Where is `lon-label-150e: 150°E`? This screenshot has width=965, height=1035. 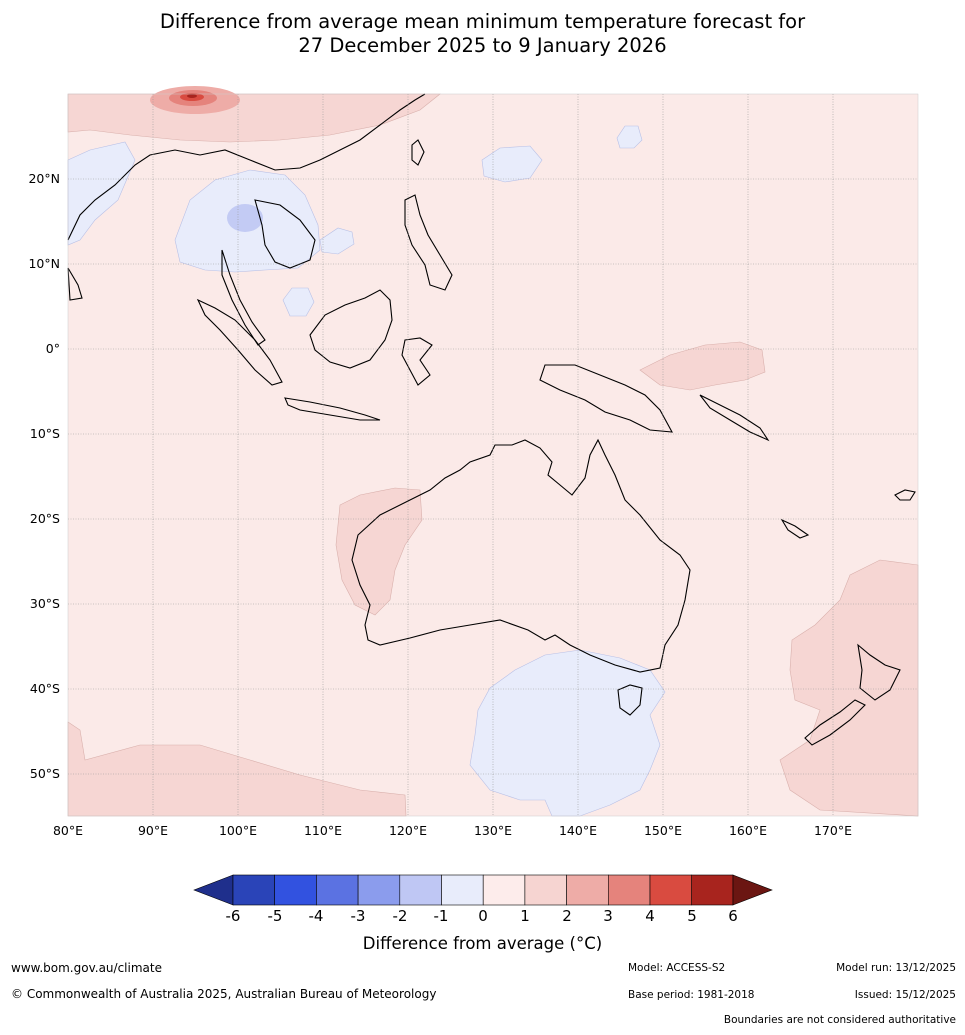 lon-label-150e: 150°E is located at coordinates (662, 830).